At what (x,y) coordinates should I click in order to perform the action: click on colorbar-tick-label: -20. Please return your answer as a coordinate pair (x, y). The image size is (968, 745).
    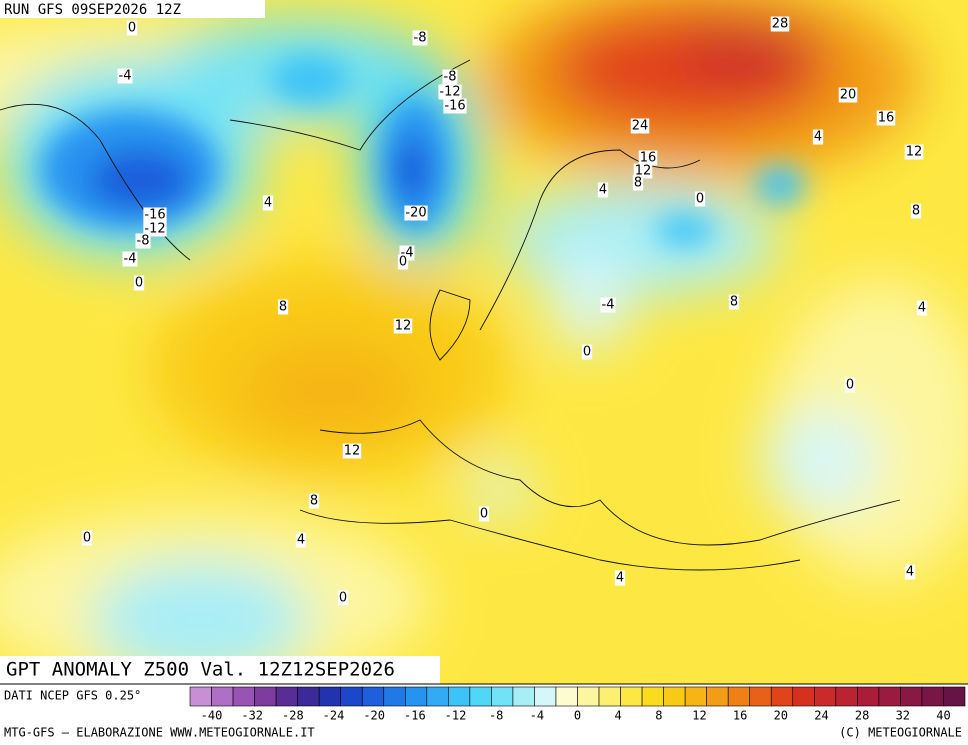
    Looking at the image, I should click on (374, 716).